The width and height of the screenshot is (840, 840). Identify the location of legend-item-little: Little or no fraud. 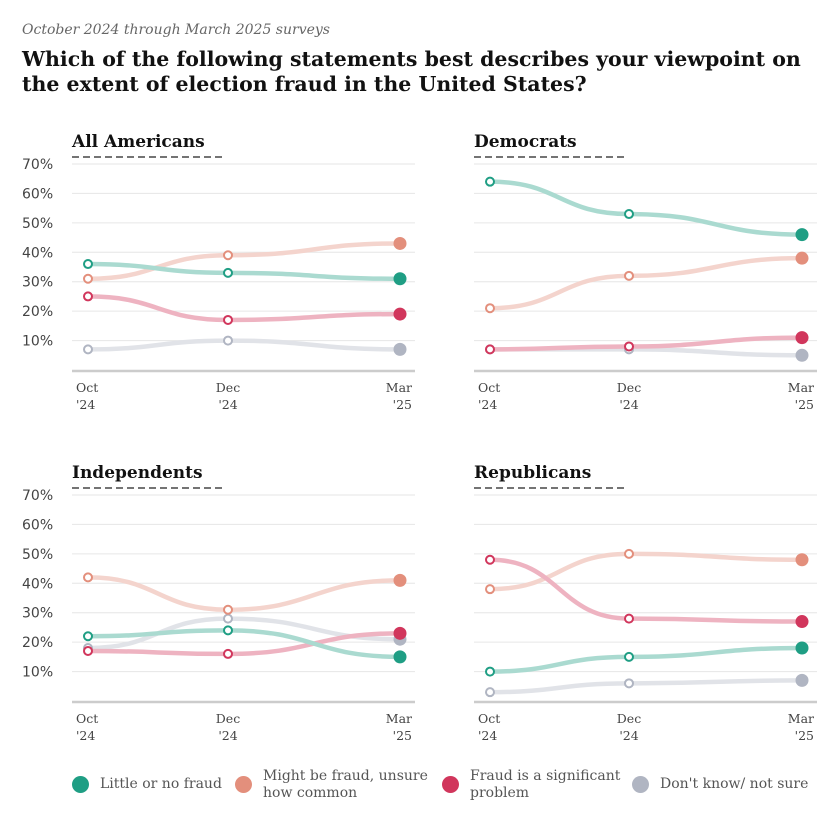
(147, 780).